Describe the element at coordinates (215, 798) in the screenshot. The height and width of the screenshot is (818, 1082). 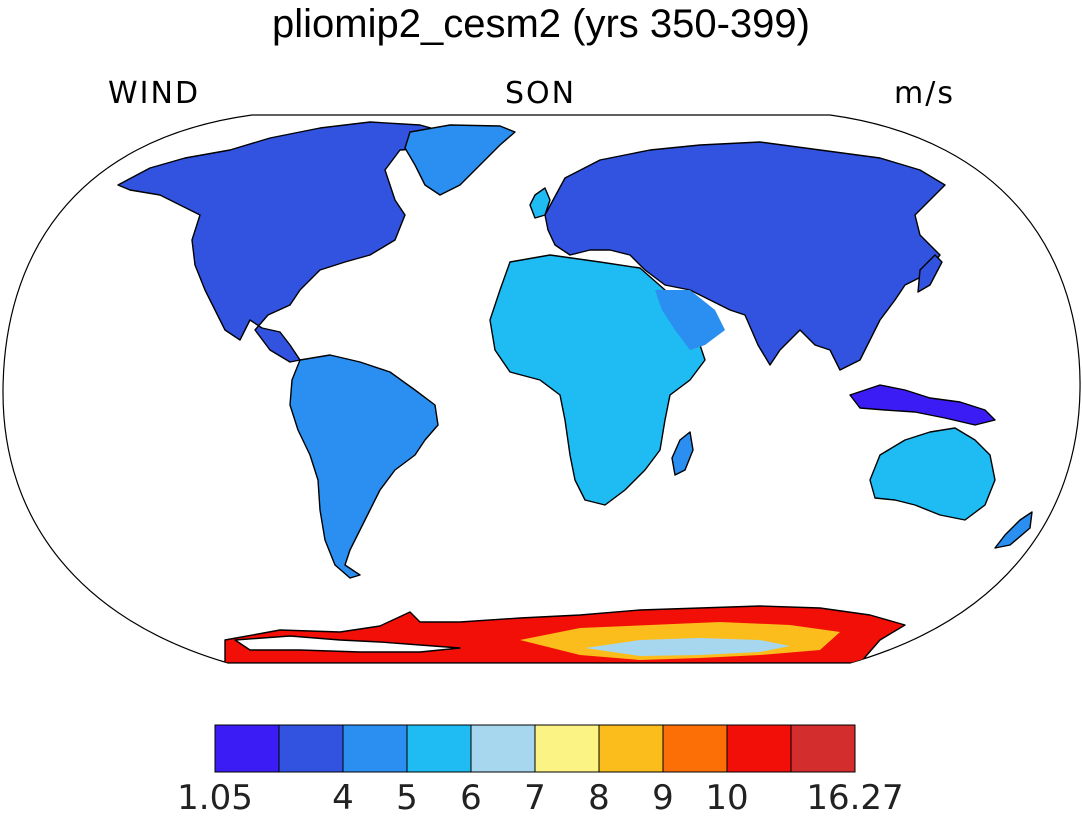
I see `colorbar-tick-label: 1.05` at that location.